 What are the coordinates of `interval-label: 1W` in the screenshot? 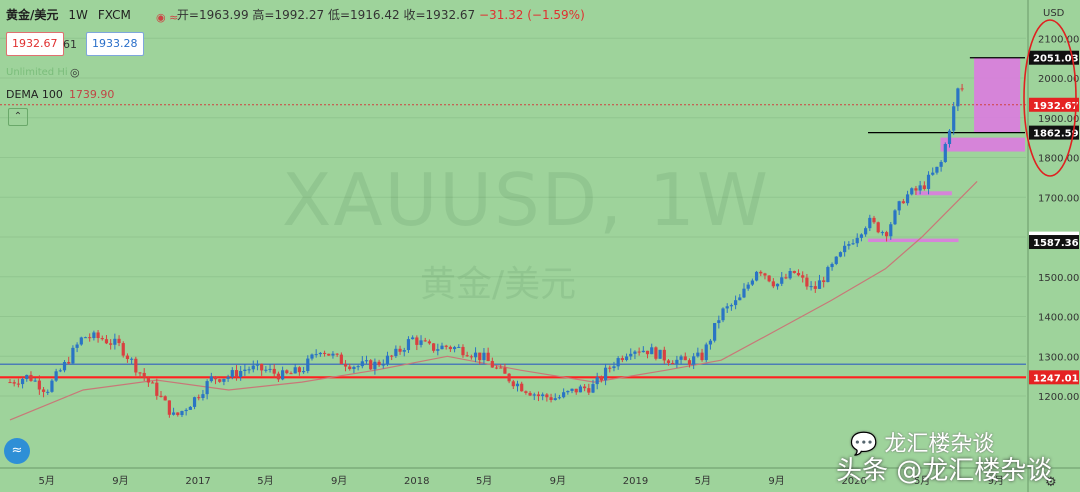 It's located at (78, 14).